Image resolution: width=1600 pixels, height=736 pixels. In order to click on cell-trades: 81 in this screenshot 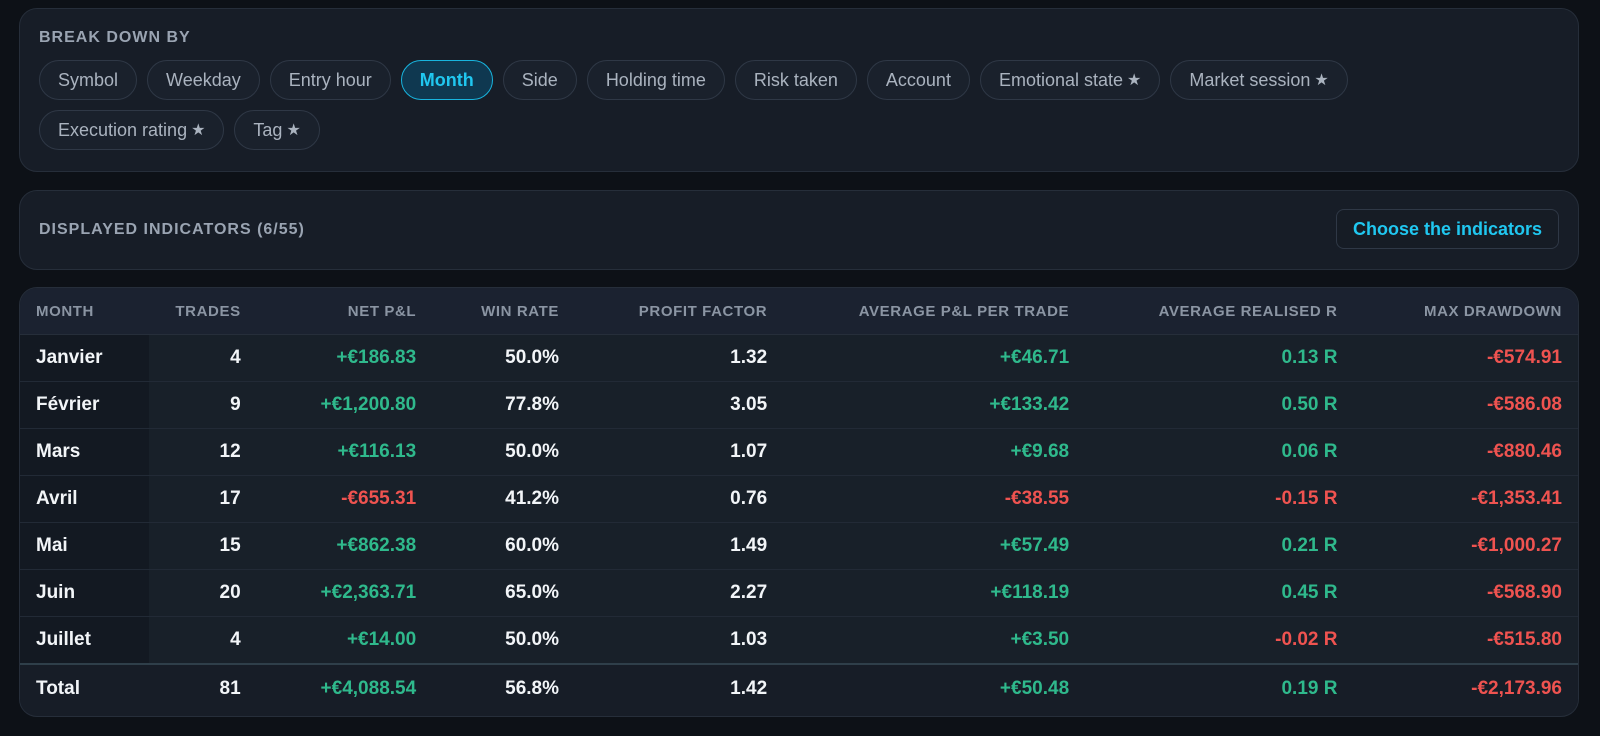, I will do `click(202, 688)`.